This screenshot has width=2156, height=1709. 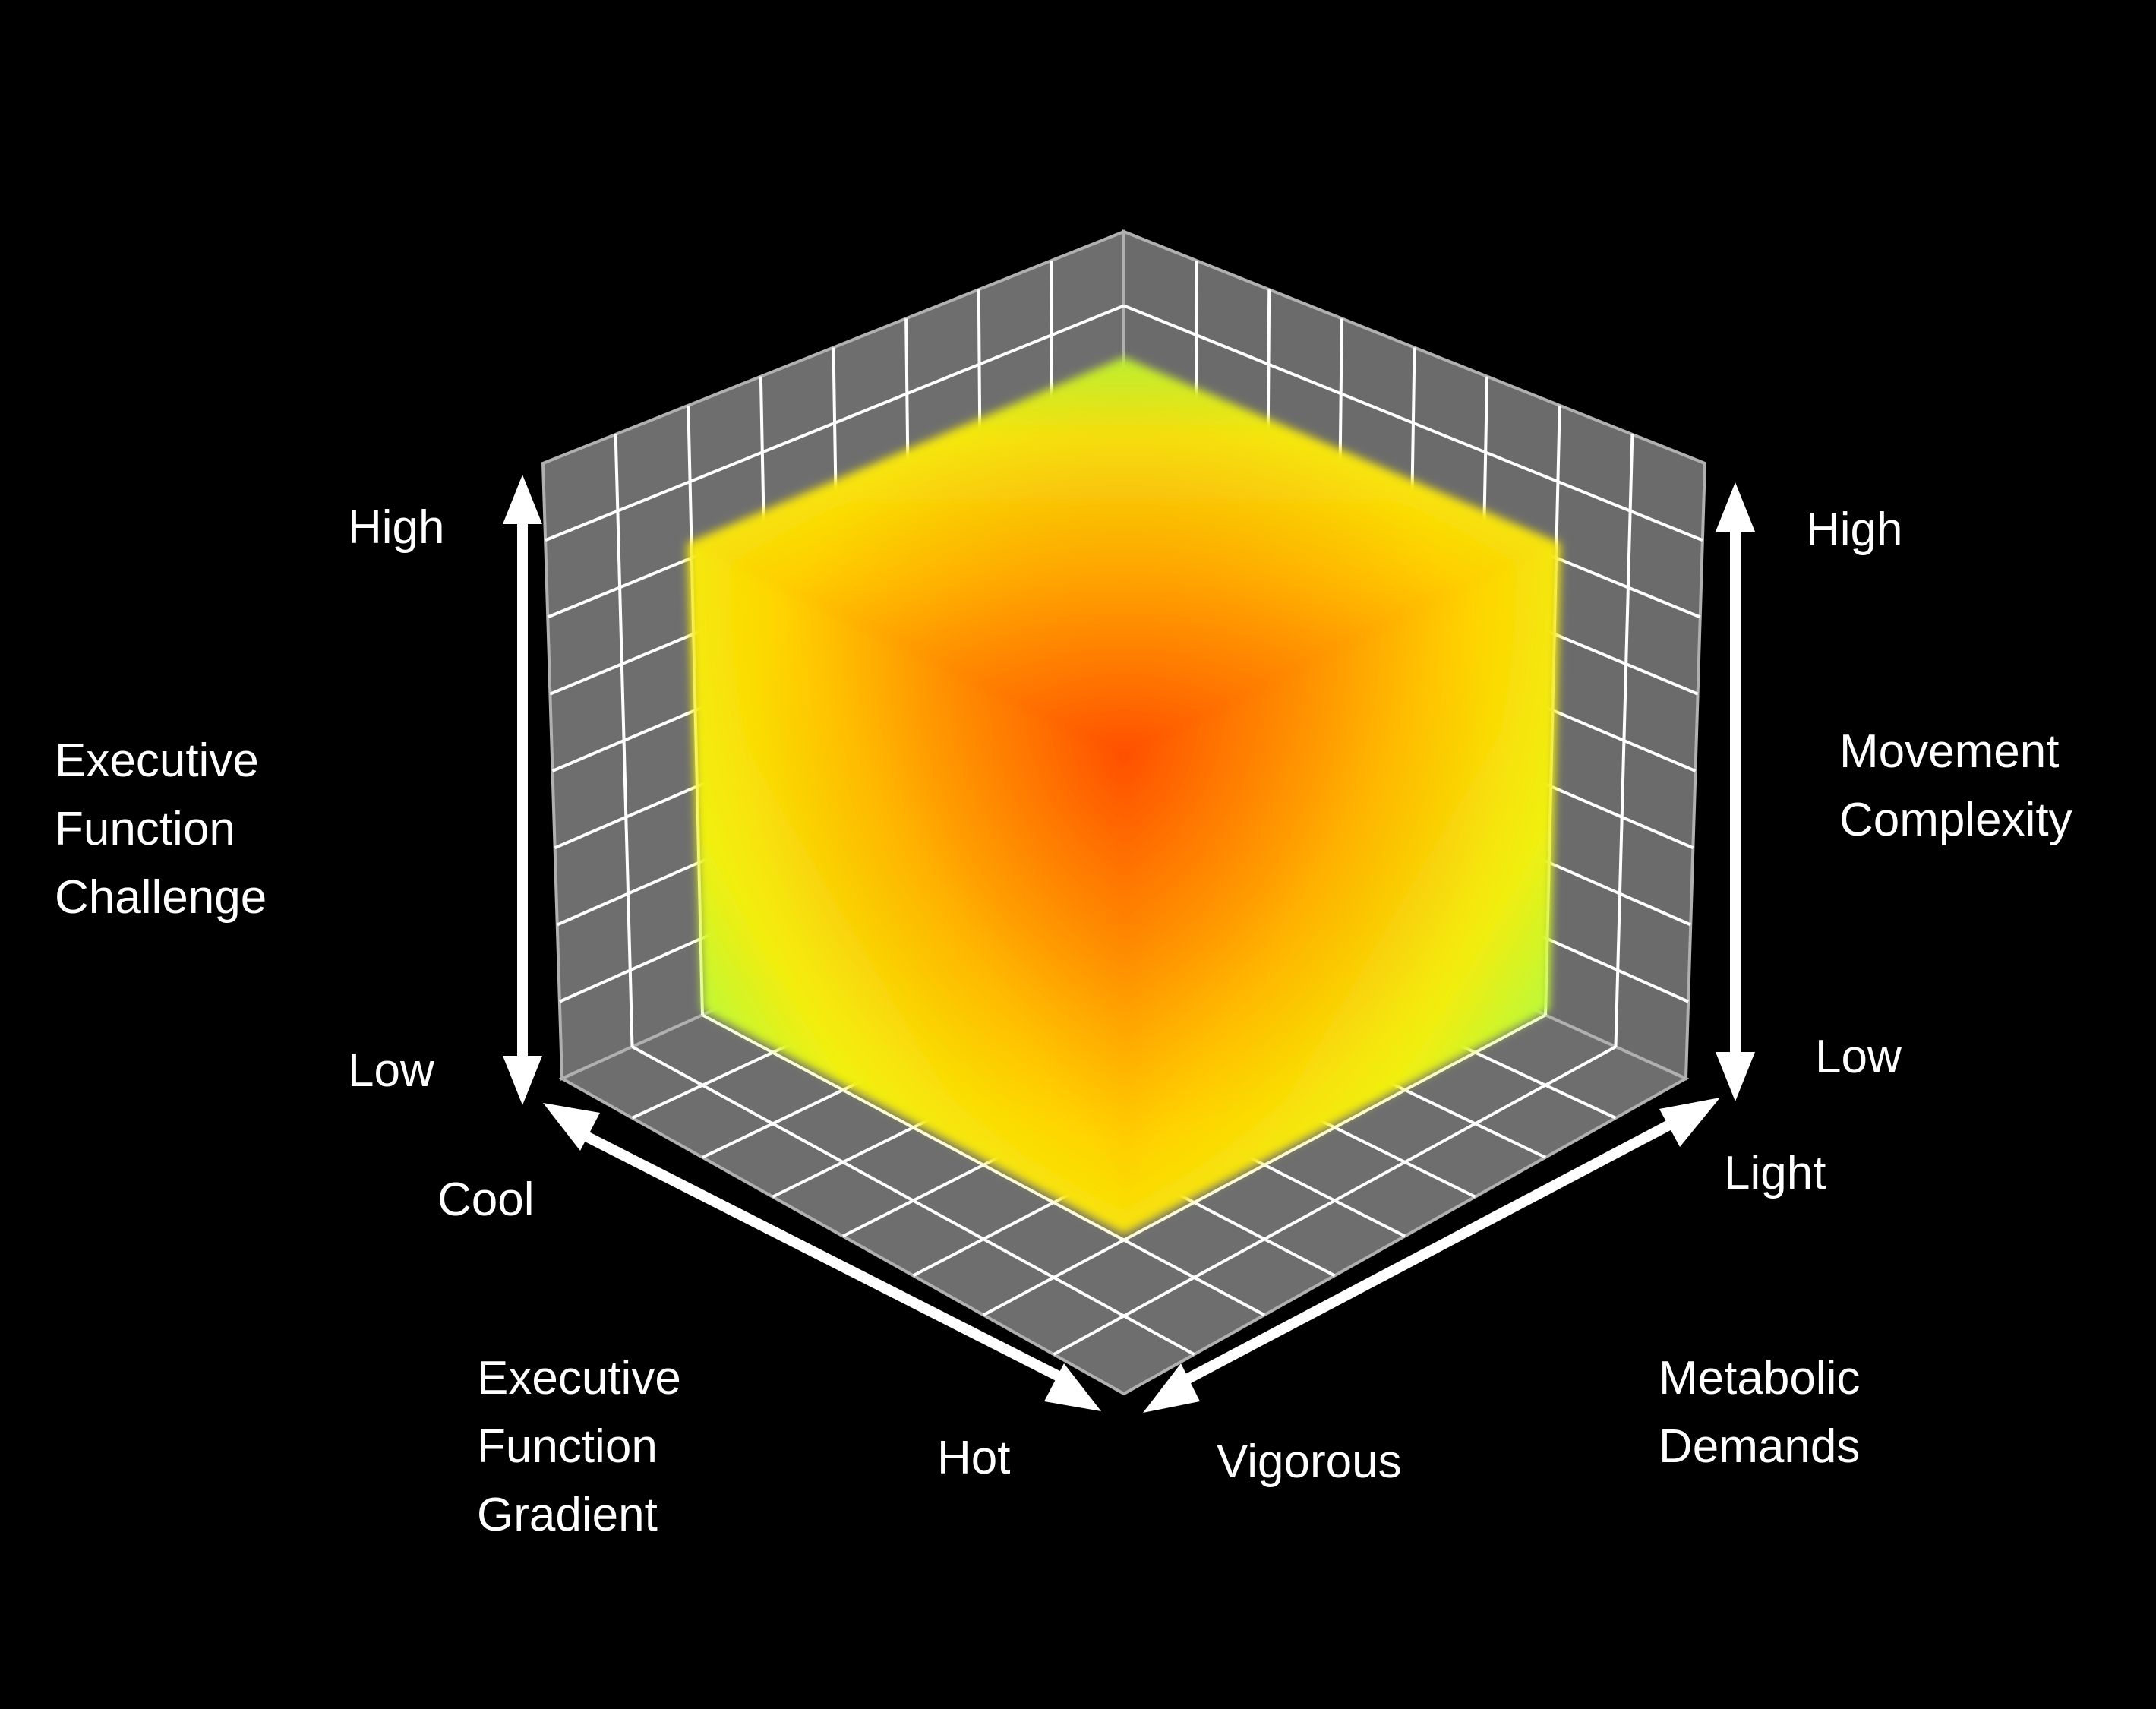 I want to click on right-depth-end-label: Vigorous, so click(x=1309, y=1462).